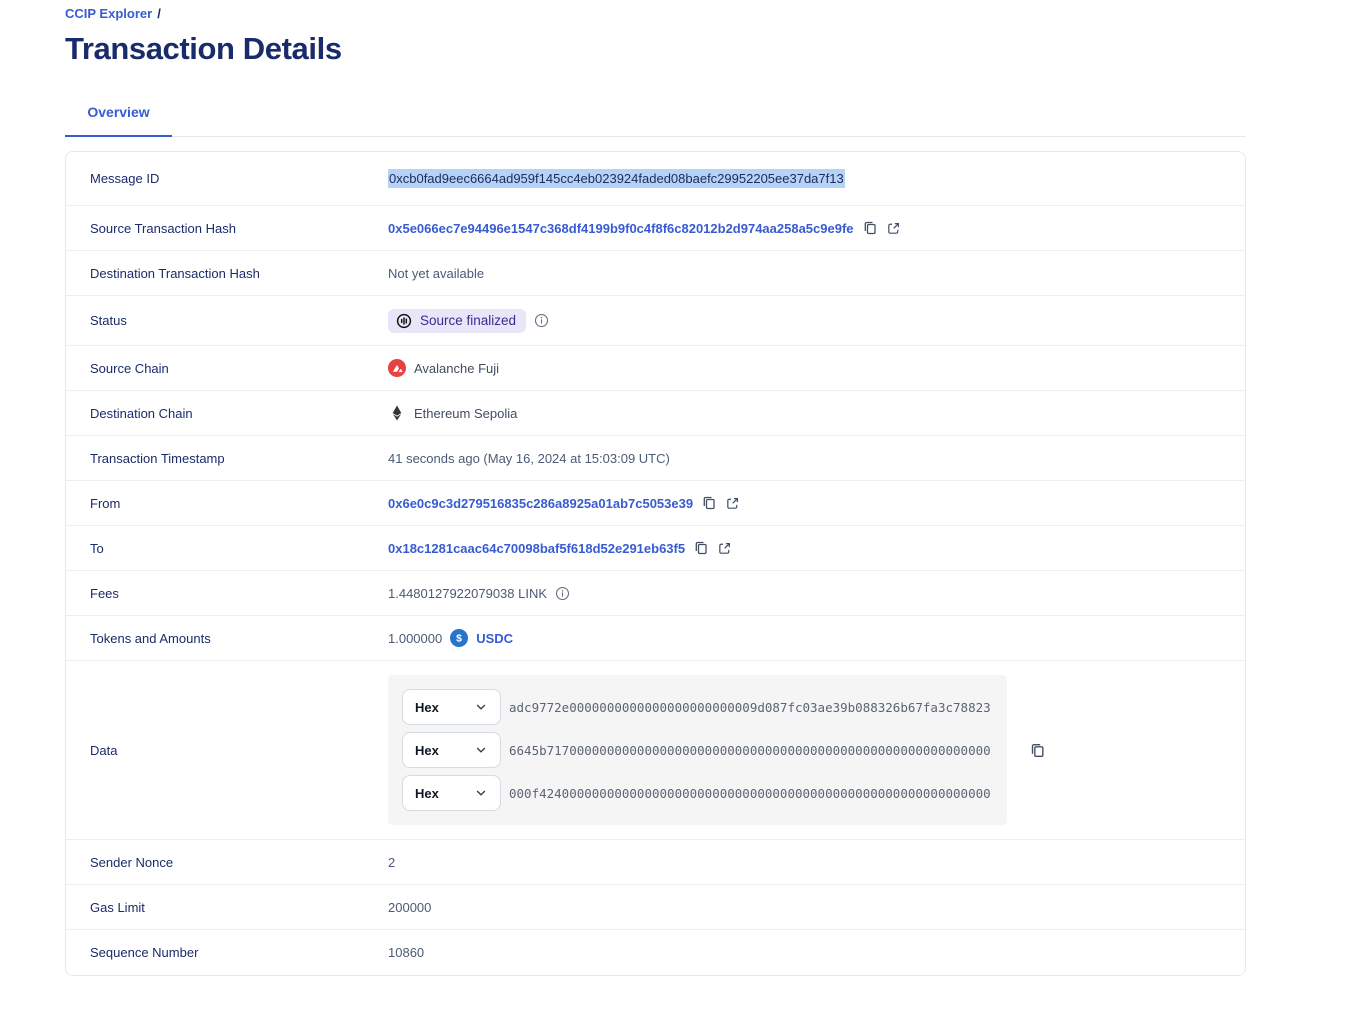 This screenshot has height=1012, width=1354. Describe the element at coordinates (410, 907) in the screenshot. I see `gas-limit-value: 200000` at that location.